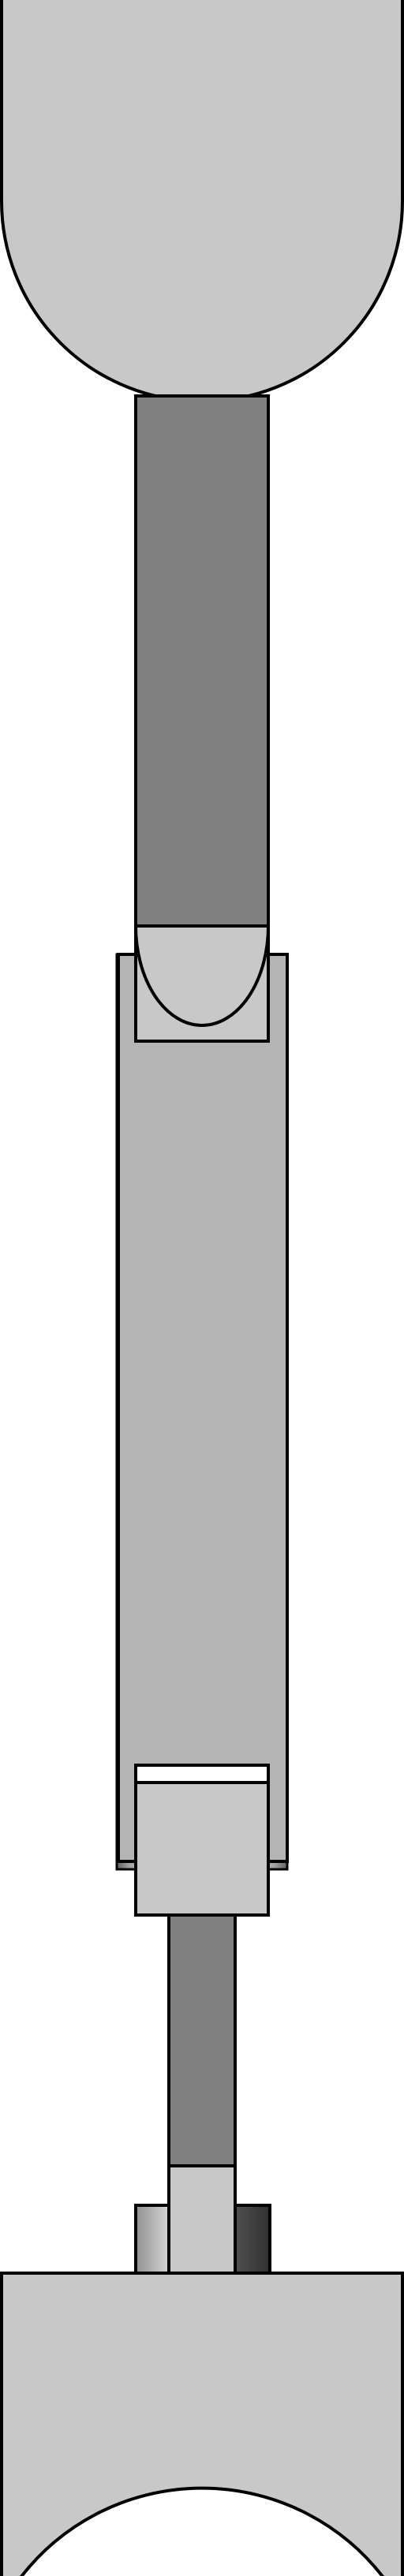 The image size is (404, 2576). What do you see at coordinates (202, 975) in the screenshot?
I see `upper-rod-rounded-end` at bounding box center [202, 975].